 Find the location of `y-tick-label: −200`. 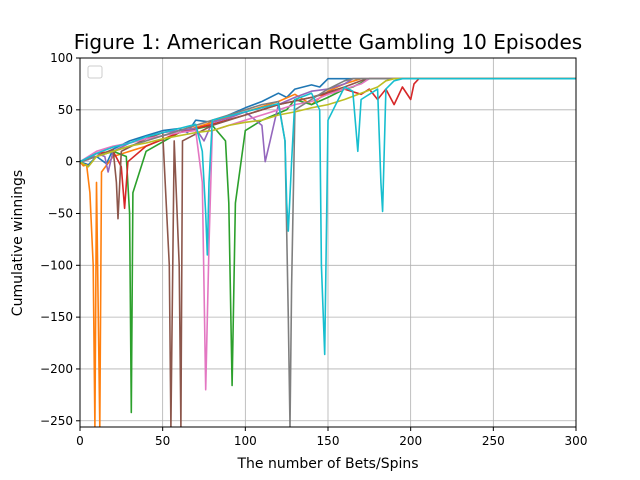

y-tick-label: −200 is located at coordinates (56, 369).